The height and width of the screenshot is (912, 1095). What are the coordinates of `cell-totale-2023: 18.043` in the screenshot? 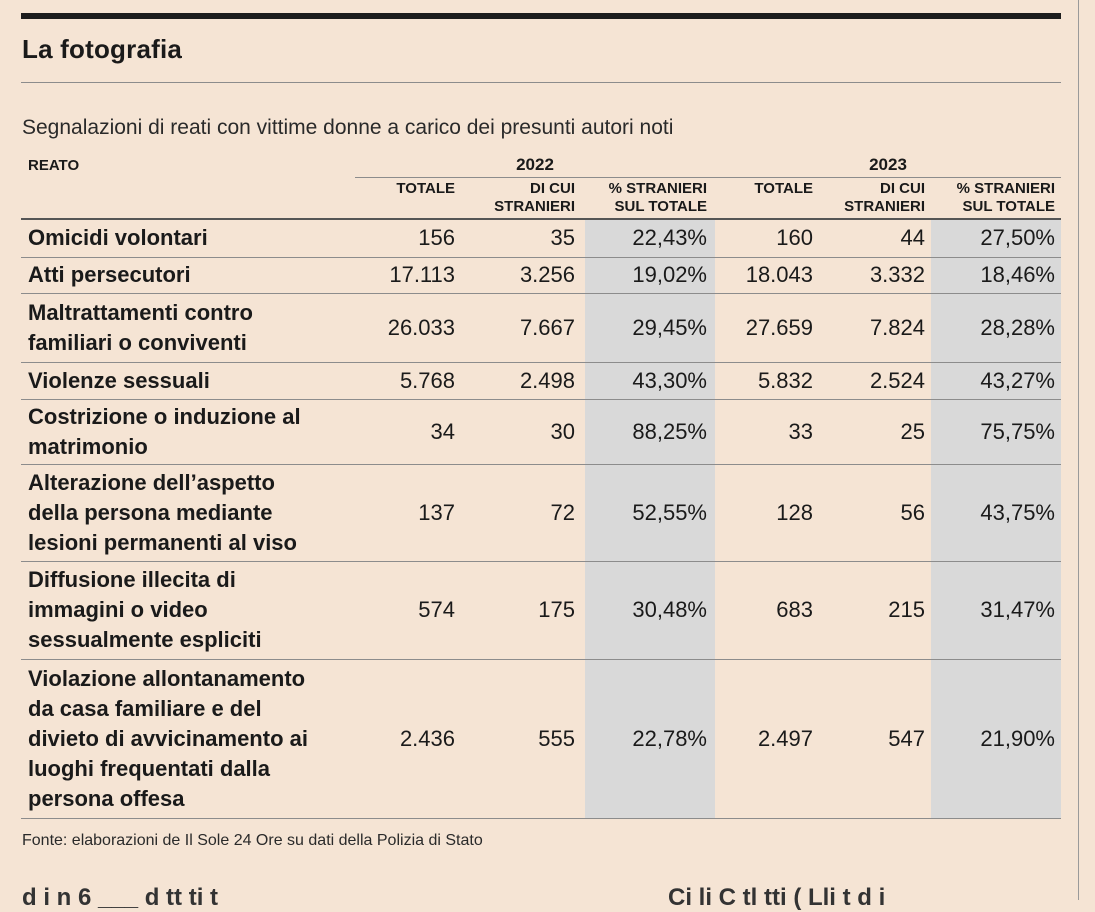 It's located at (779, 274).